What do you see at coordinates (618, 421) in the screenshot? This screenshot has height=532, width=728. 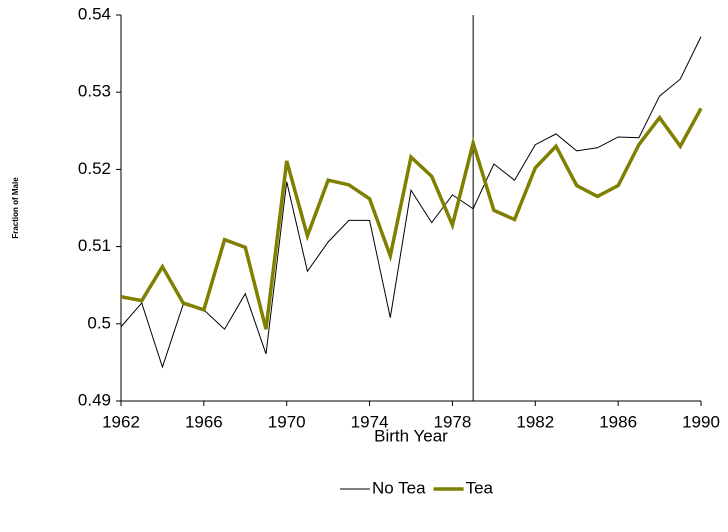 I see `x-tick-label: 1986` at bounding box center [618, 421].